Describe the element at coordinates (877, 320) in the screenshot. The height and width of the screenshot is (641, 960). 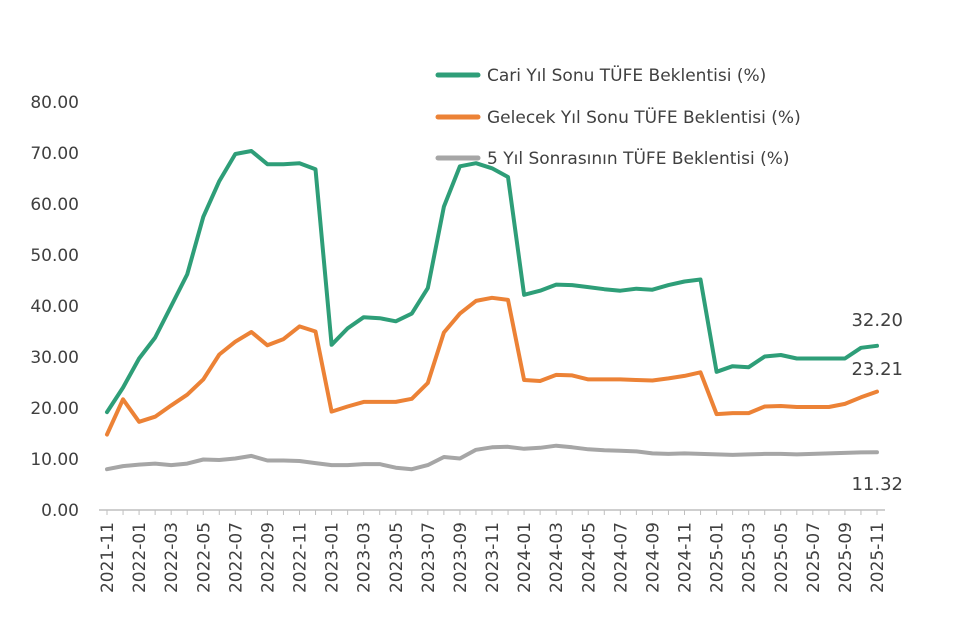
I see `end-value-label: 32.20` at that location.